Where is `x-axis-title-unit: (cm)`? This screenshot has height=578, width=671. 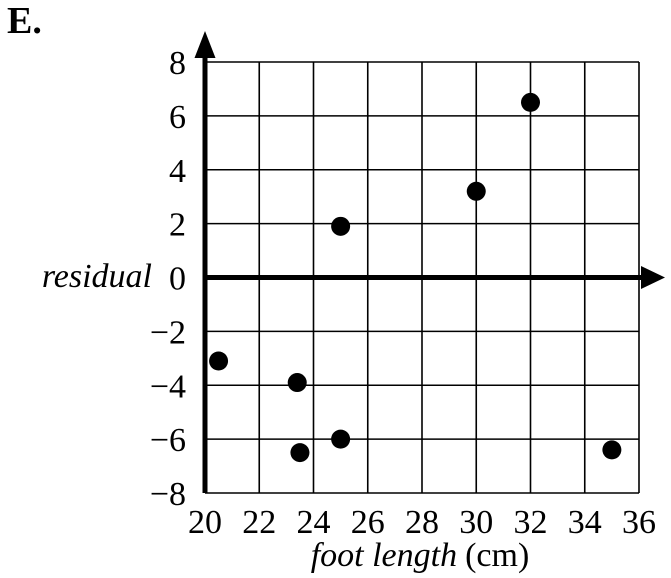 x-axis-title-unit: (cm) is located at coordinates (497, 555).